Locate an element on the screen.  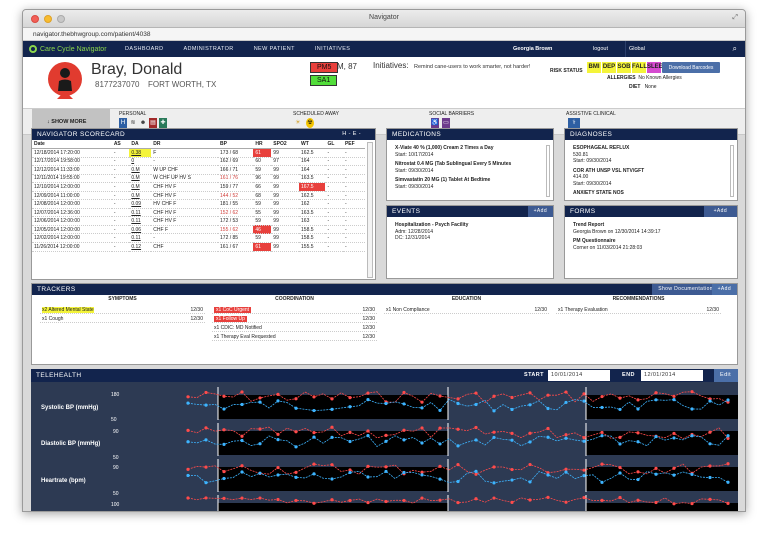
pharmacy-icon: ✚ is located at coordinates (163, 123).